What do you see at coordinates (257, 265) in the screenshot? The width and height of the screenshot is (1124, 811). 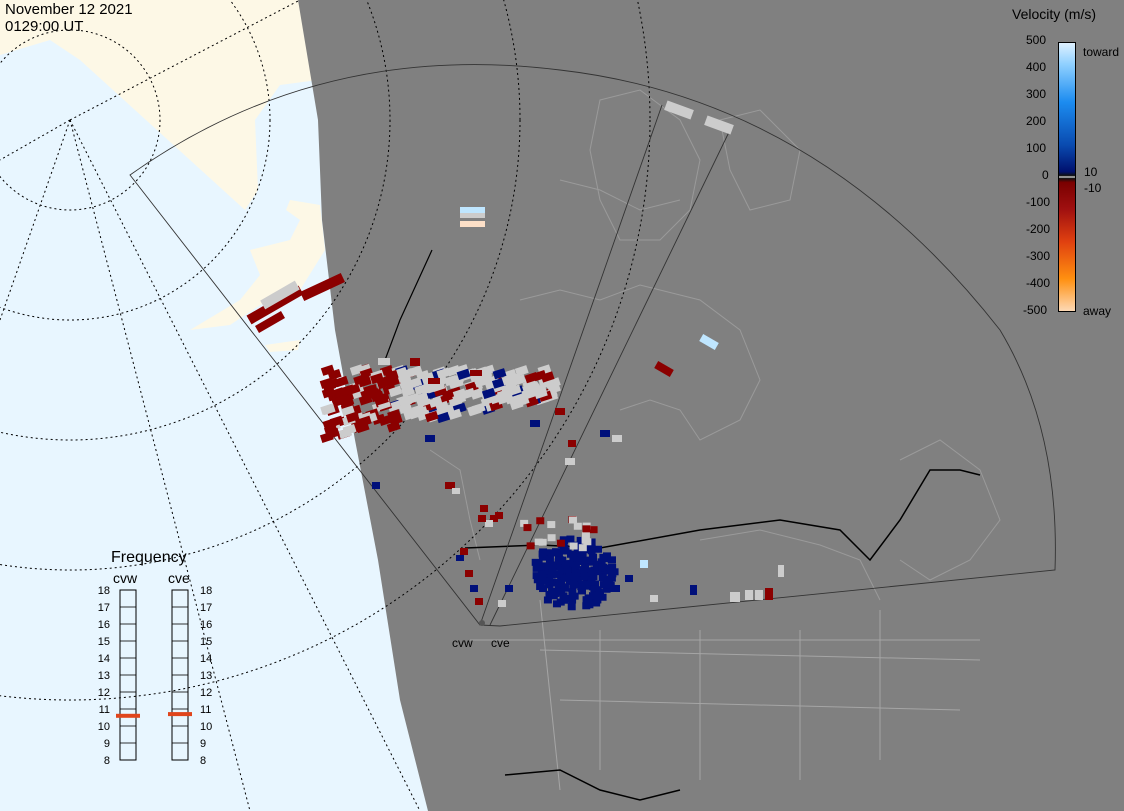 I see `alaska-peninsula` at bounding box center [257, 265].